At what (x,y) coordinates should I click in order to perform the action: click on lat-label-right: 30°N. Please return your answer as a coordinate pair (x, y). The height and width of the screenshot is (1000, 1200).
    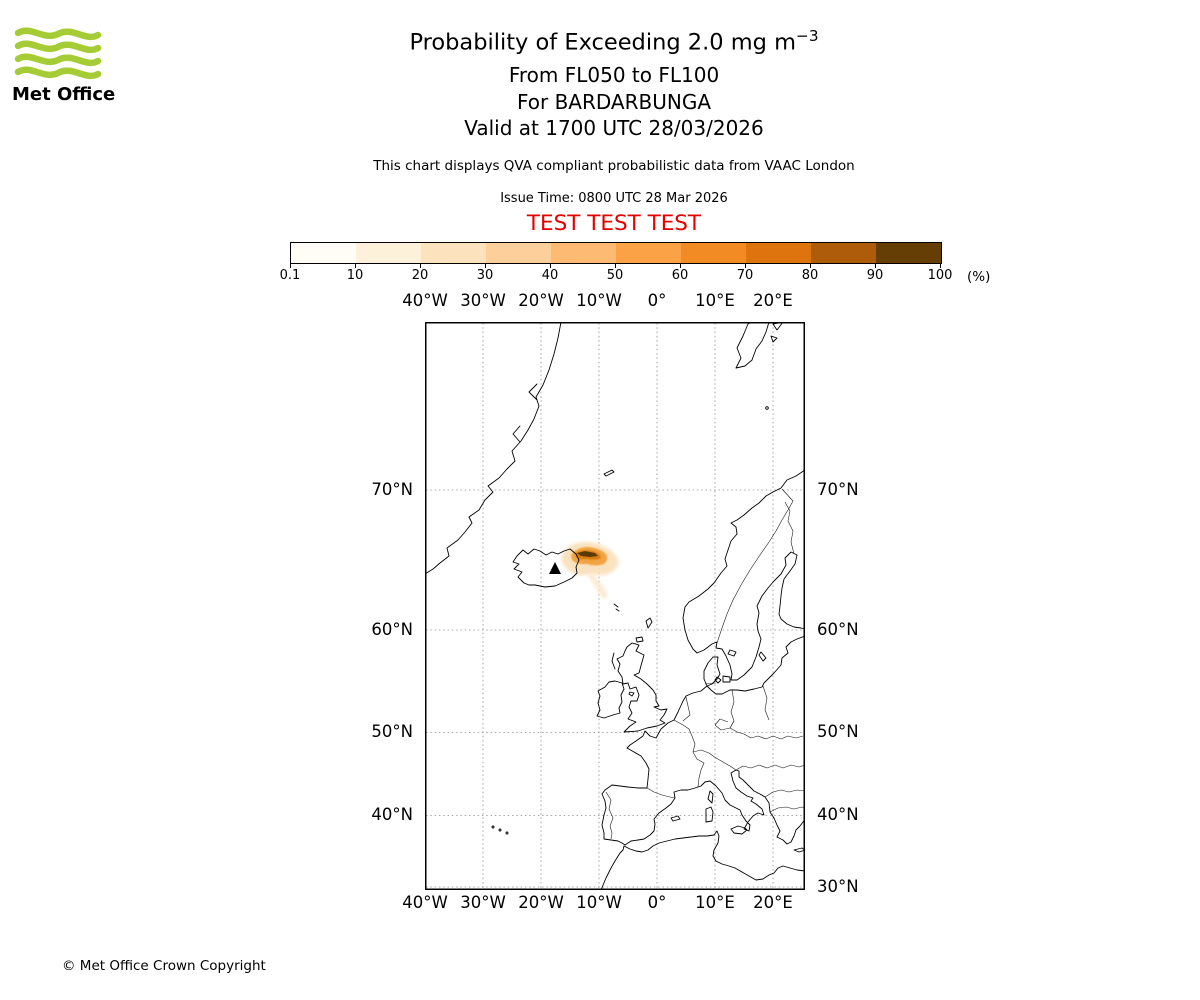
    Looking at the image, I should click on (838, 886).